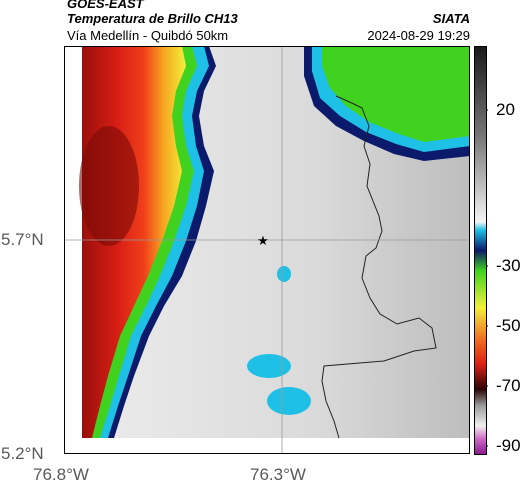 The image size is (526, 491). What do you see at coordinates (148, 35) in the screenshot?
I see `route-label: Vía Medellín - Quibdó 50km` at bounding box center [148, 35].